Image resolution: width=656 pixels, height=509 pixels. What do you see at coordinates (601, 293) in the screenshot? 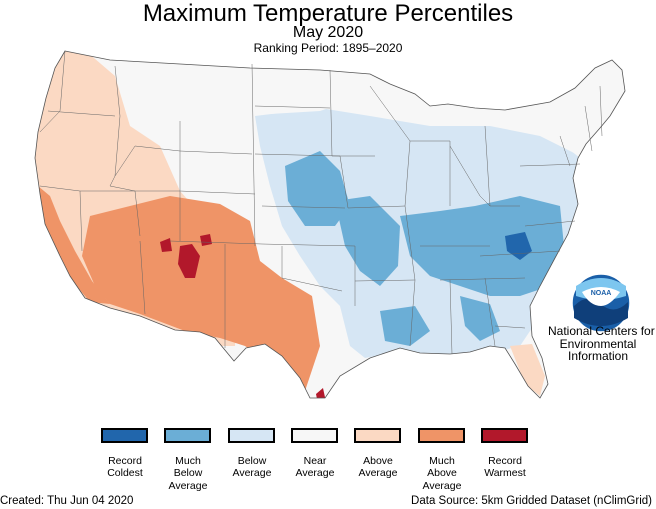
I see `noaa-logo-text: NOAA` at bounding box center [601, 293].